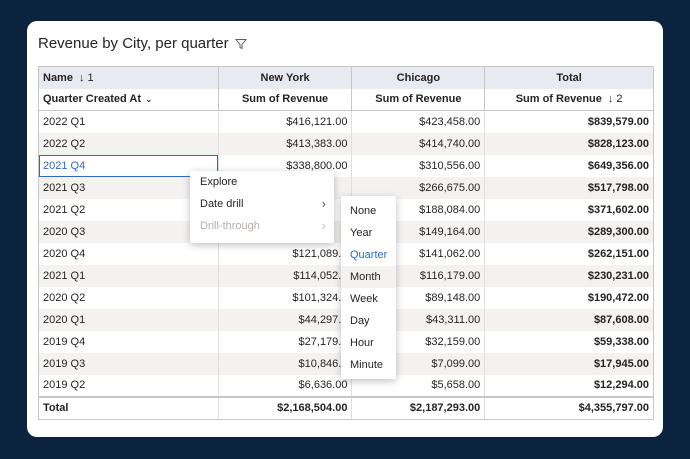 The height and width of the screenshot is (459, 690). What do you see at coordinates (418, 77) in the screenshot?
I see `column-header-chicago: Chicago` at bounding box center [418, 77].